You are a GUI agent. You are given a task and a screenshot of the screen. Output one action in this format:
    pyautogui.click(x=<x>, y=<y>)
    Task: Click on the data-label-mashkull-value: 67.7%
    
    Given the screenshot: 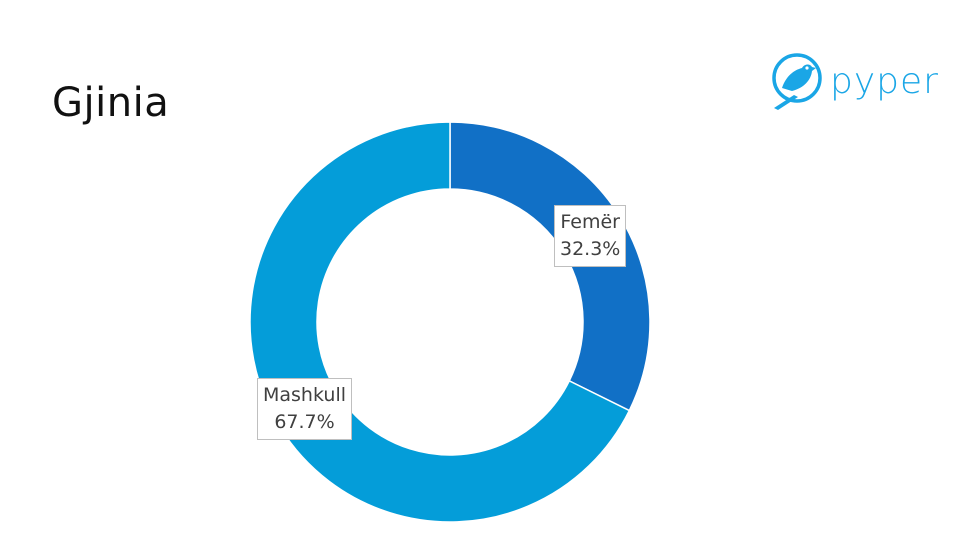 What is the action you would take?
    pyautogui.click(x=304, y=422)
    